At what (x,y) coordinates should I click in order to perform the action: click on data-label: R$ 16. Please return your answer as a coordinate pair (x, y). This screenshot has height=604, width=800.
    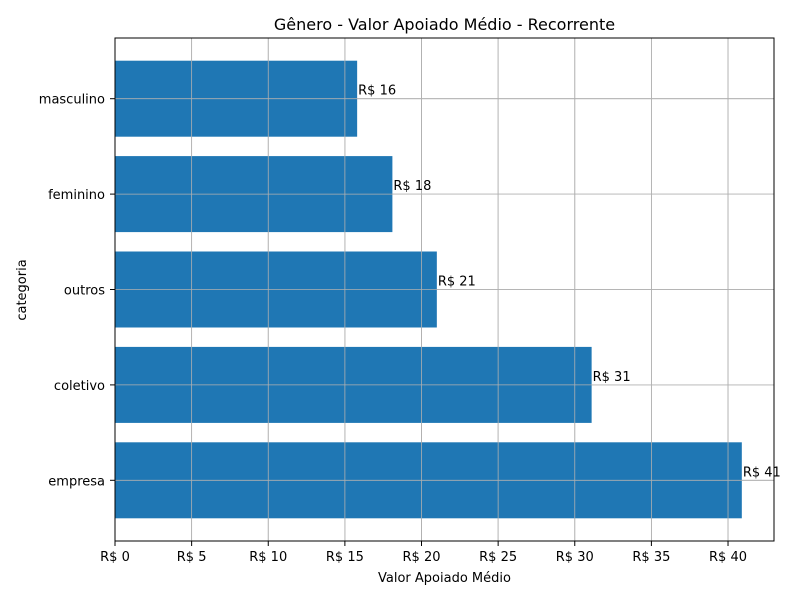
    Looking at the image, I should click on (377, 91).